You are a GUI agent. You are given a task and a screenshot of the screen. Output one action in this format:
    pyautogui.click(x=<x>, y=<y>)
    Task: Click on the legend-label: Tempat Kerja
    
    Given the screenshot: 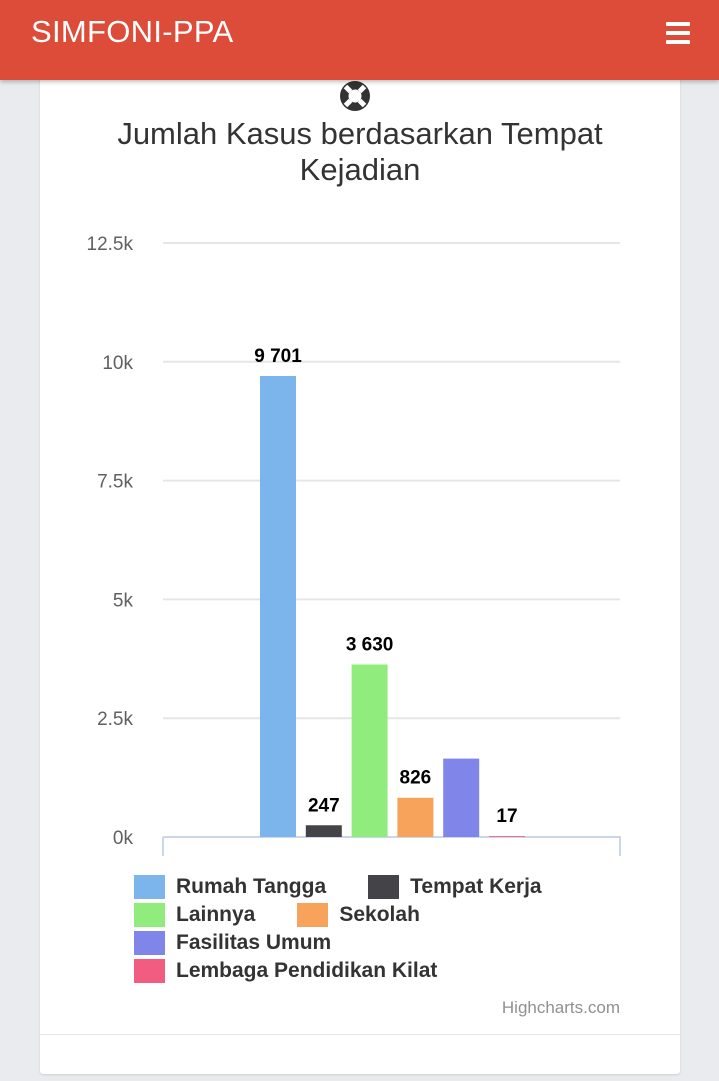 What is the action you would take?
    pyautogui.click(x=476, y=886)
    